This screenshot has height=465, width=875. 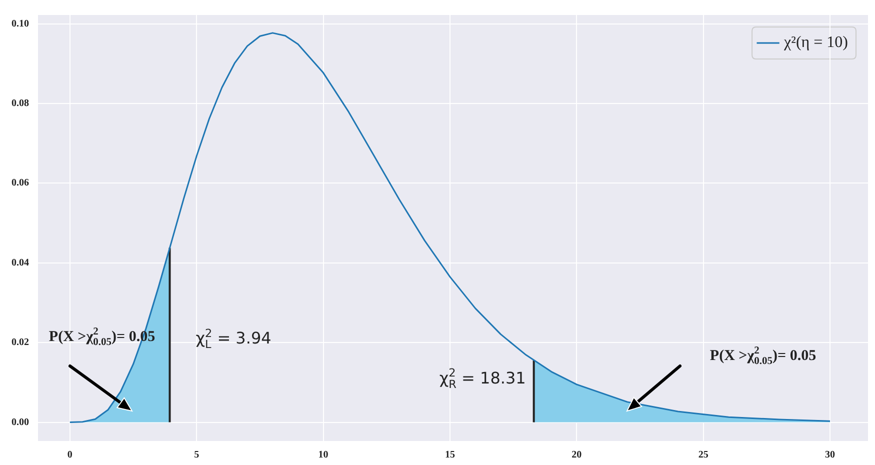 What do you see at coordinates (703, 455) in the screenshot?
I see `x-tick-label: 25` at bounding box center [703, 455].